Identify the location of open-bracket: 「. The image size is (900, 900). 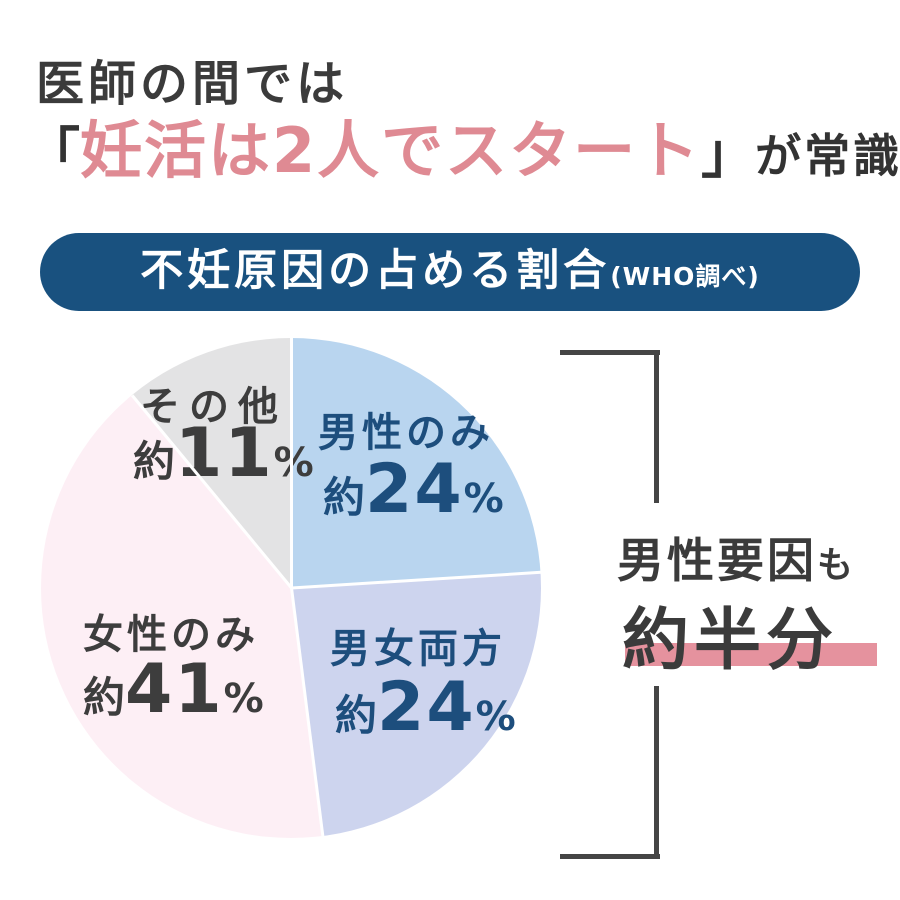
(53, 153).